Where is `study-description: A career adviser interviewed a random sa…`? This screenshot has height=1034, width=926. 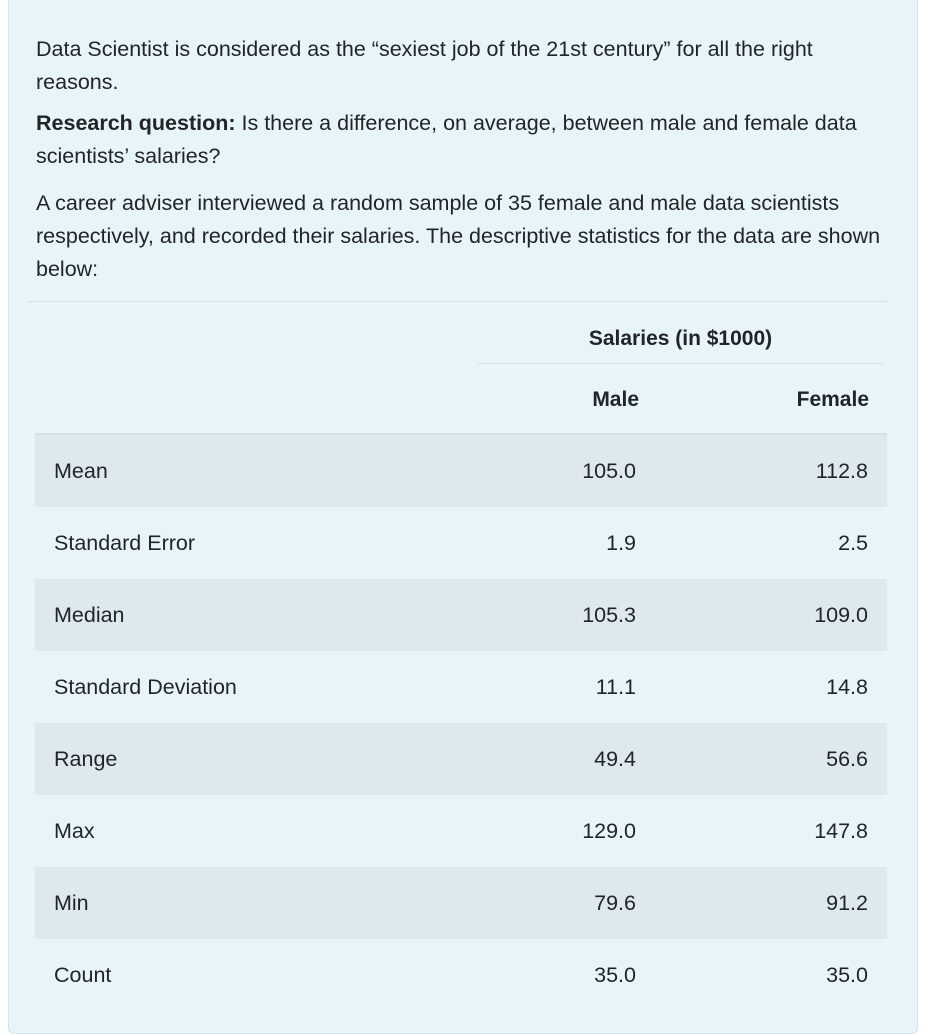 study-description: A career adviser interviewed a random sa… is located at coordinates (458, 236).